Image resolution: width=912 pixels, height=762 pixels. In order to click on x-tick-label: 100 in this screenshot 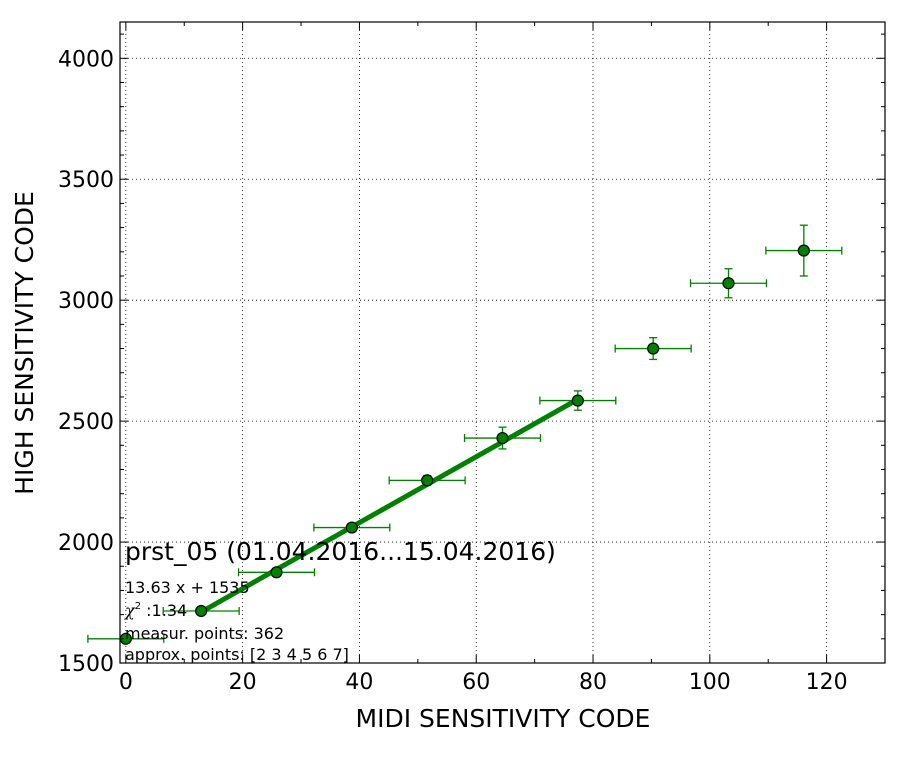, I will do `click(710, 682)`.